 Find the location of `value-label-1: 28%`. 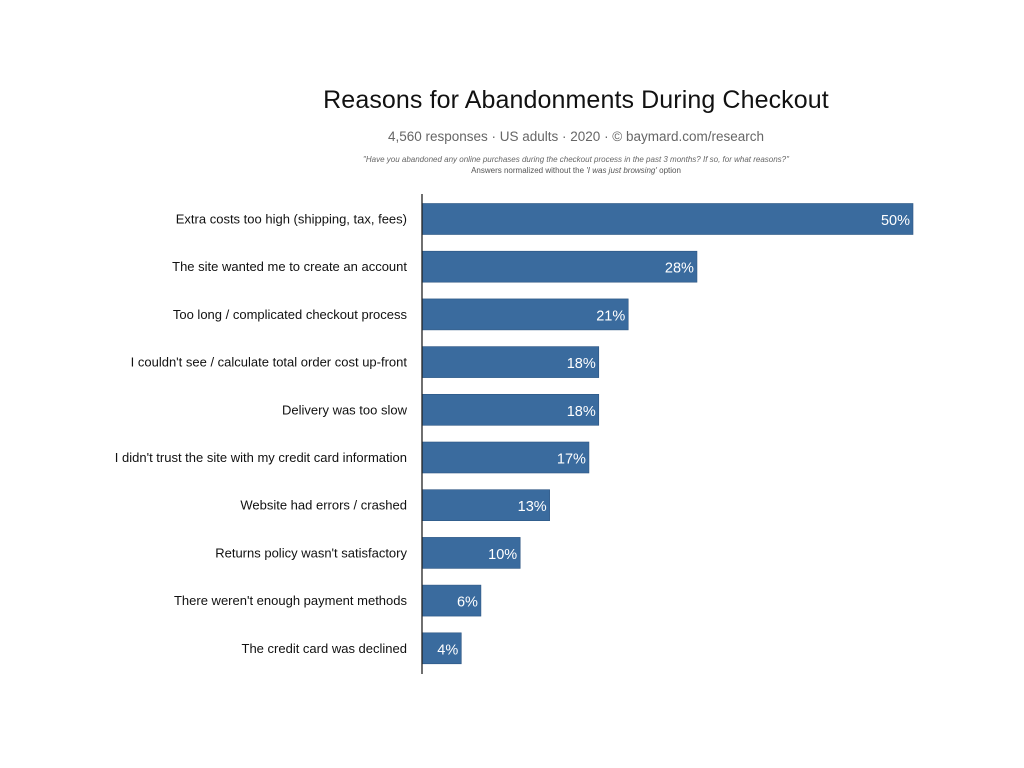

value-label-1: 28% is located at coordinates (679, 269).